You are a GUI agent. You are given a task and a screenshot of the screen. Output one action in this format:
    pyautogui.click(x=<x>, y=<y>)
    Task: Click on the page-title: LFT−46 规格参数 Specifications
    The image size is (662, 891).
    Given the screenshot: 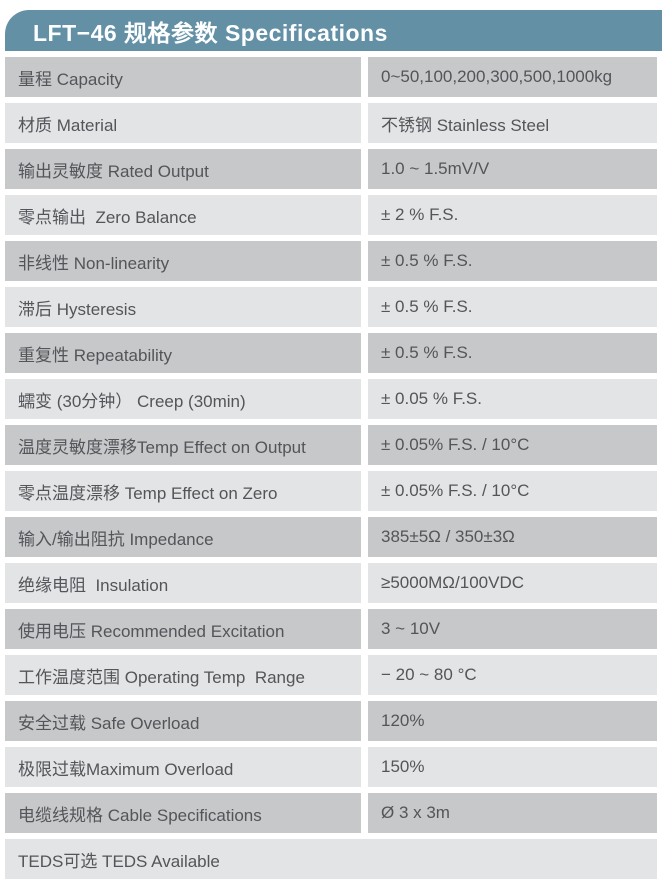 What is the action you would take?
    pyautogui.click(x=210, y=32)
    